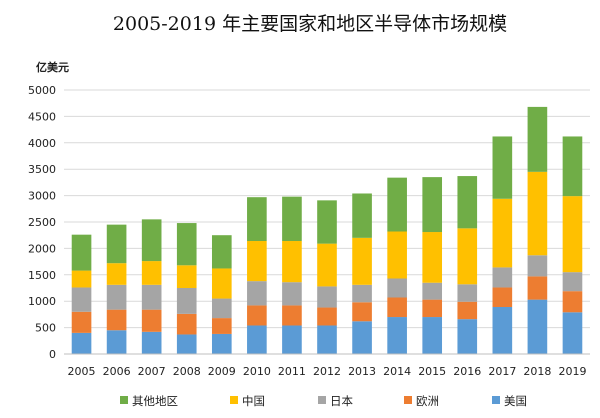 This screenshot has width=600, height=418. What do you see at coordinates (42, 301) in the screenshot?
I see `y-tick-label: 1000` at bounding box center [42, 301].